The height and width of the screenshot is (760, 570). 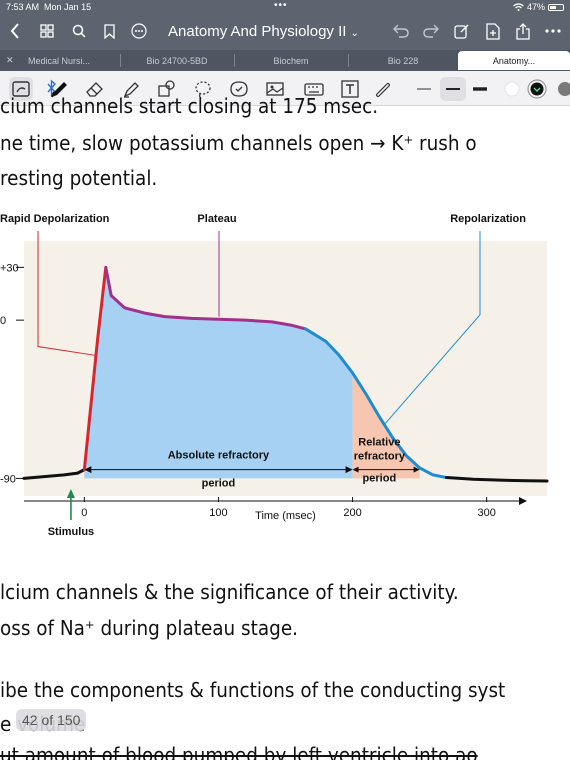 What do you see at coordinates (281, 5) in the screenshot?
I see `multitask-dots: •••` at bounding box center [281, 5].